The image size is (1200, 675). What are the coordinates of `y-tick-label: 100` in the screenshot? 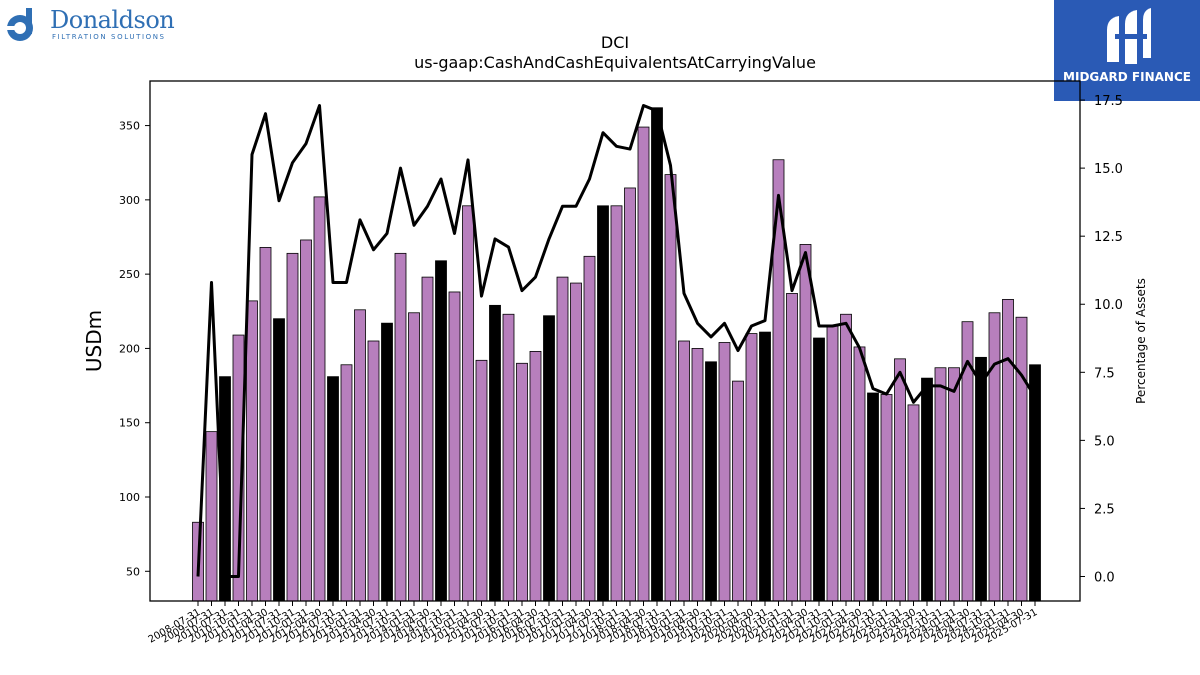 It's located at (129, 497).